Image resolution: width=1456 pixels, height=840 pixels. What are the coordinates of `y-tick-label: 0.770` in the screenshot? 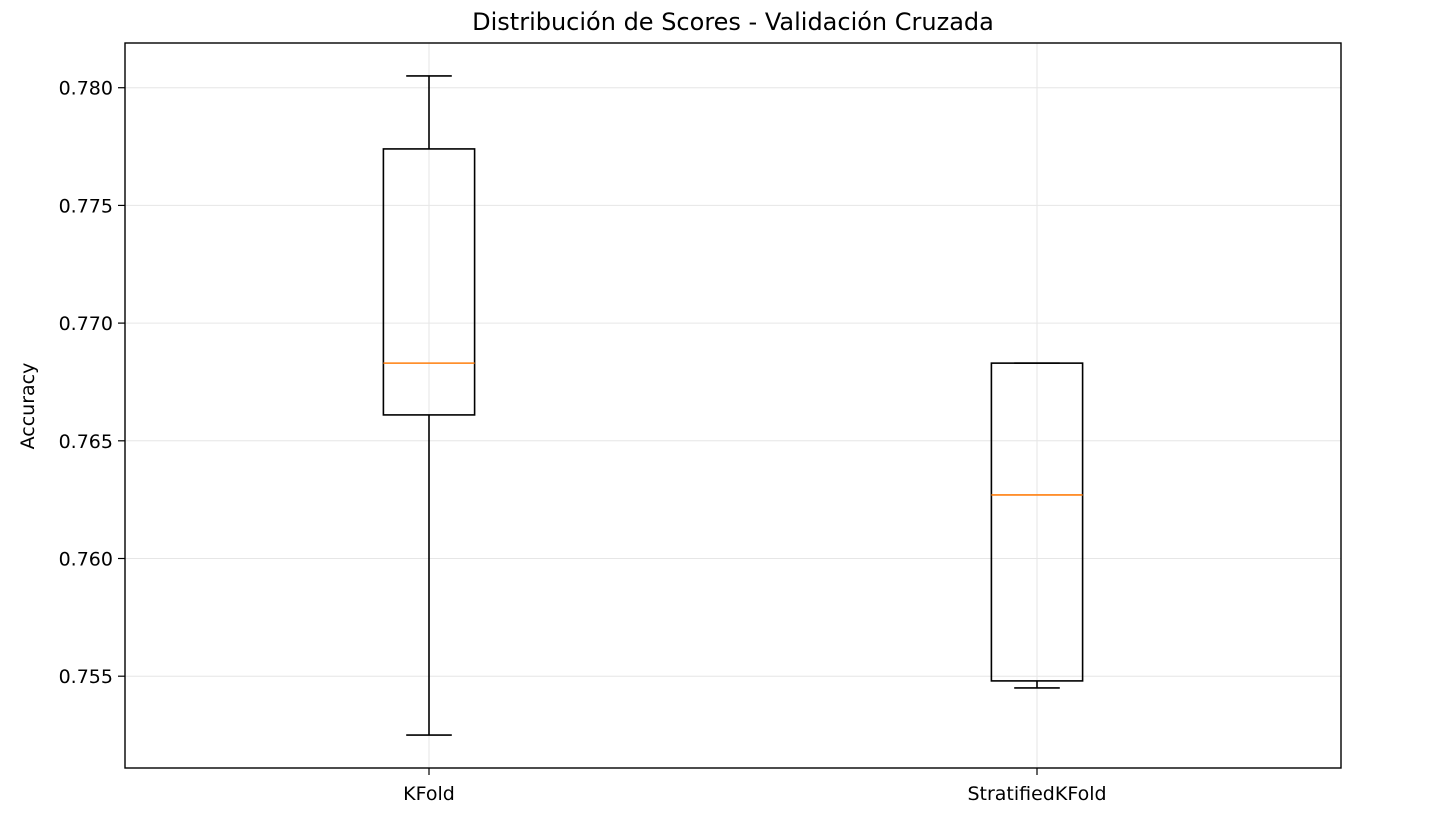 It's located at (86, 324).